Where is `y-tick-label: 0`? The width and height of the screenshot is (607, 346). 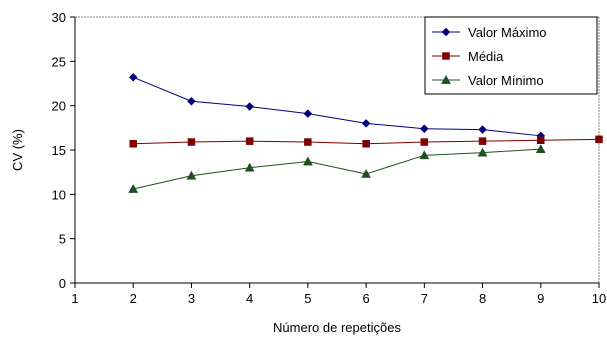 y-tick-label: 0 is located at coordinates (62, 283).